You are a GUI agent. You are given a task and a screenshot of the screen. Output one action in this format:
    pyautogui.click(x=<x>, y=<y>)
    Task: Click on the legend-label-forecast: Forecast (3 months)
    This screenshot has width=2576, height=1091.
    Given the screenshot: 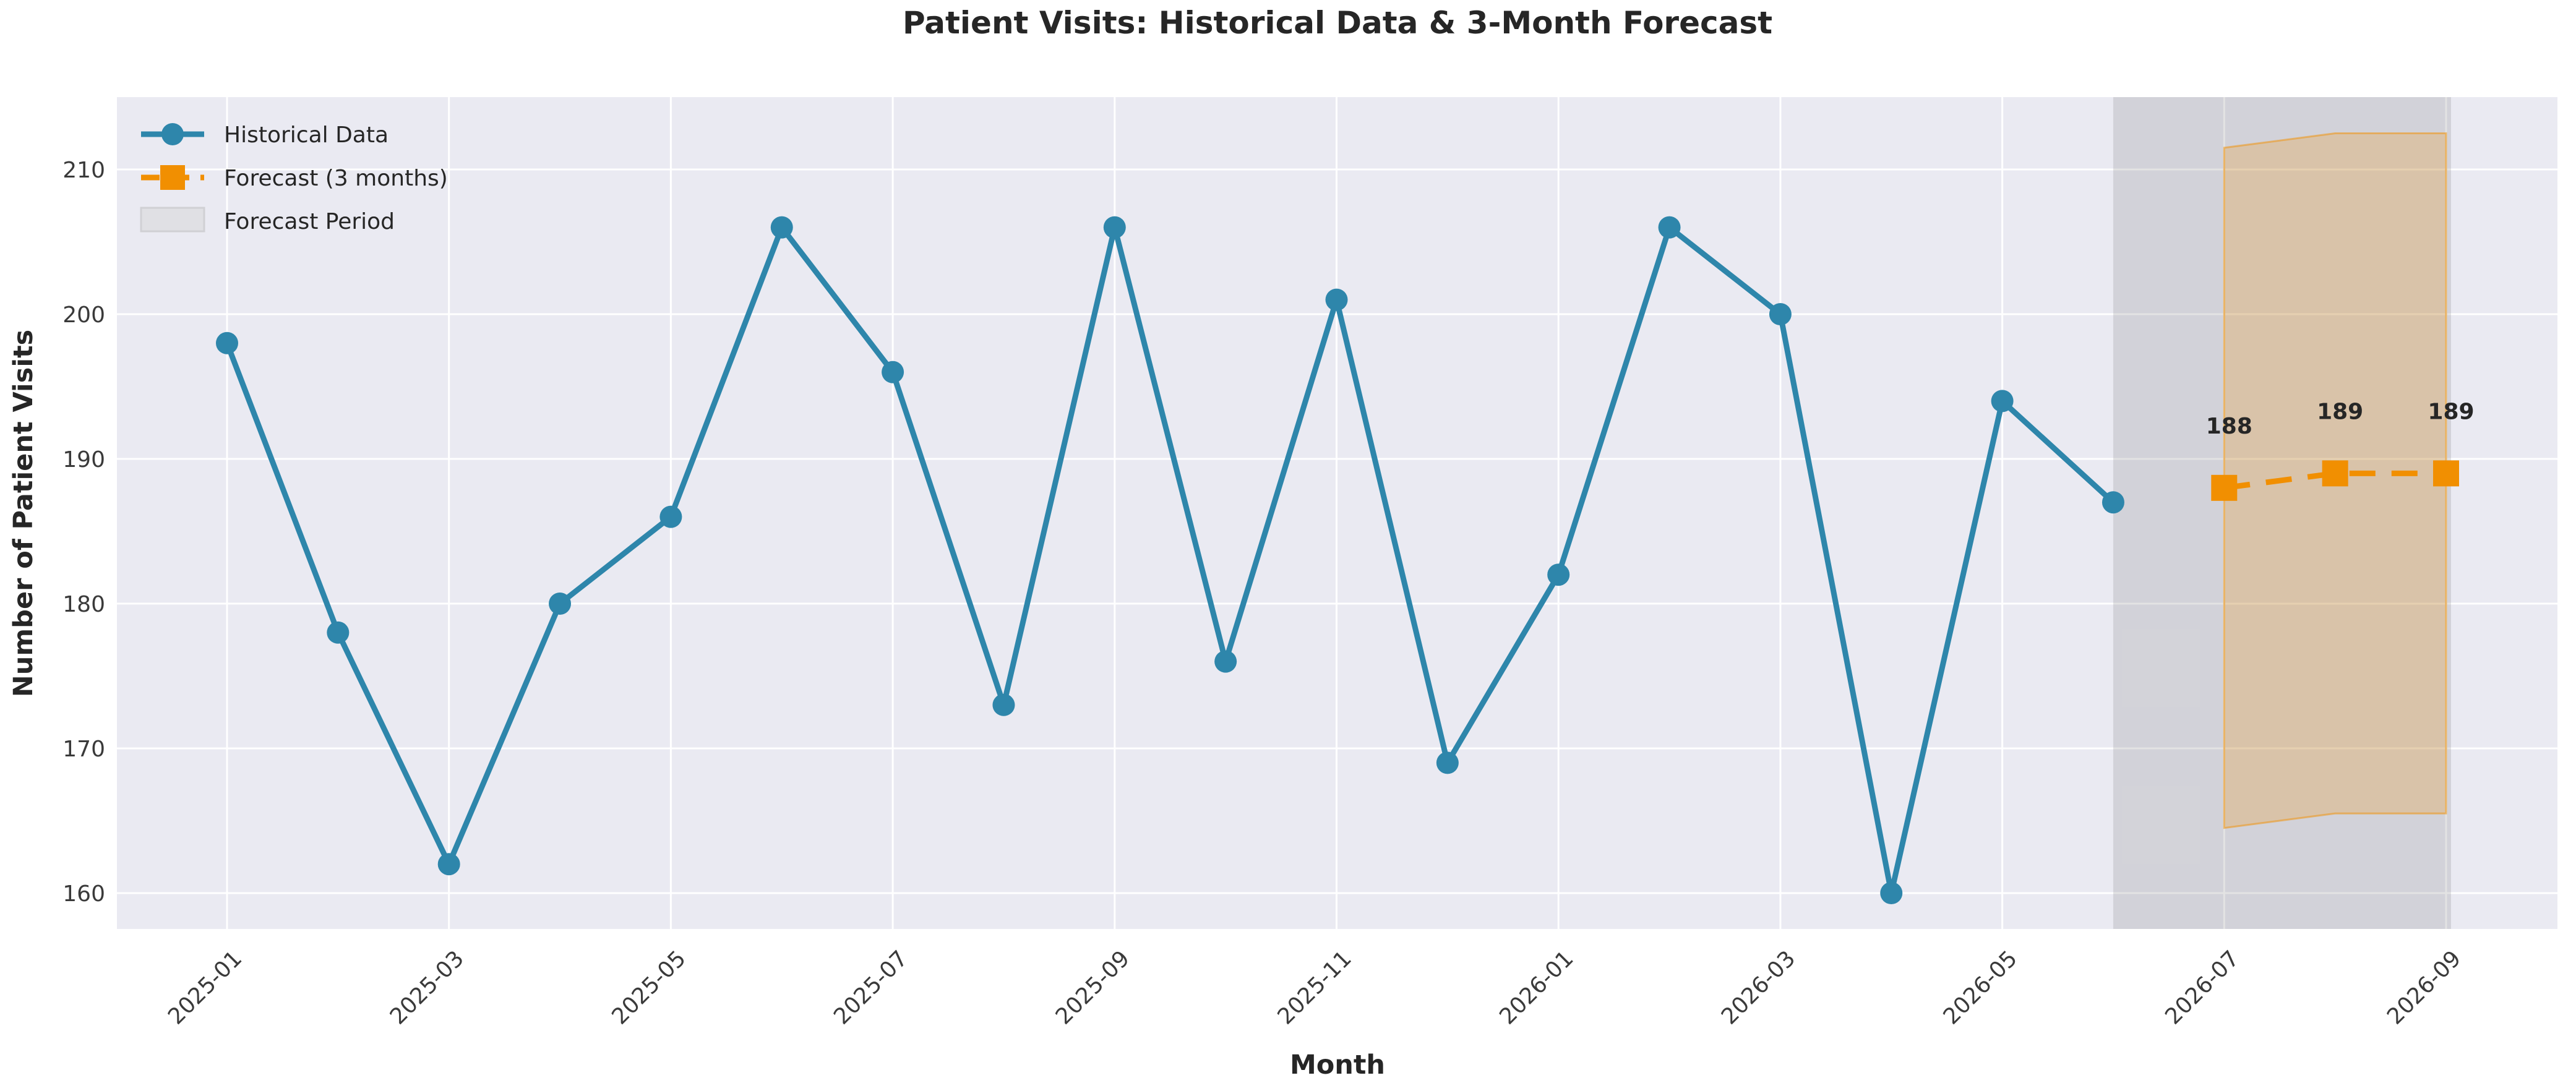 What is the action you would take?
    pyautogui.click(x=336, y=178)
    